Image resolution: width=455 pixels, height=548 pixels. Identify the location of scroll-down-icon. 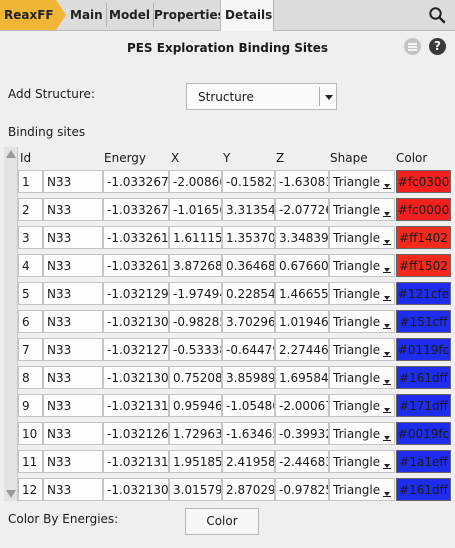
(11, 494).